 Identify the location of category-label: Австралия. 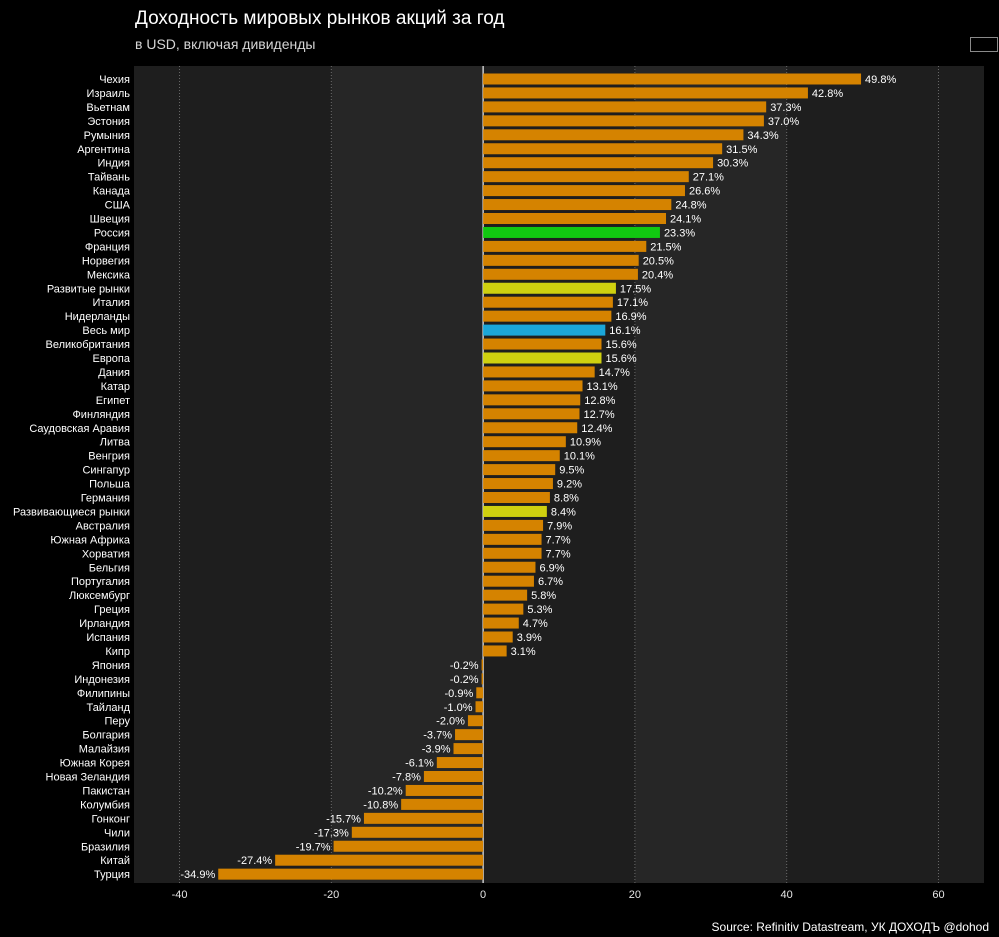
(103, 526).